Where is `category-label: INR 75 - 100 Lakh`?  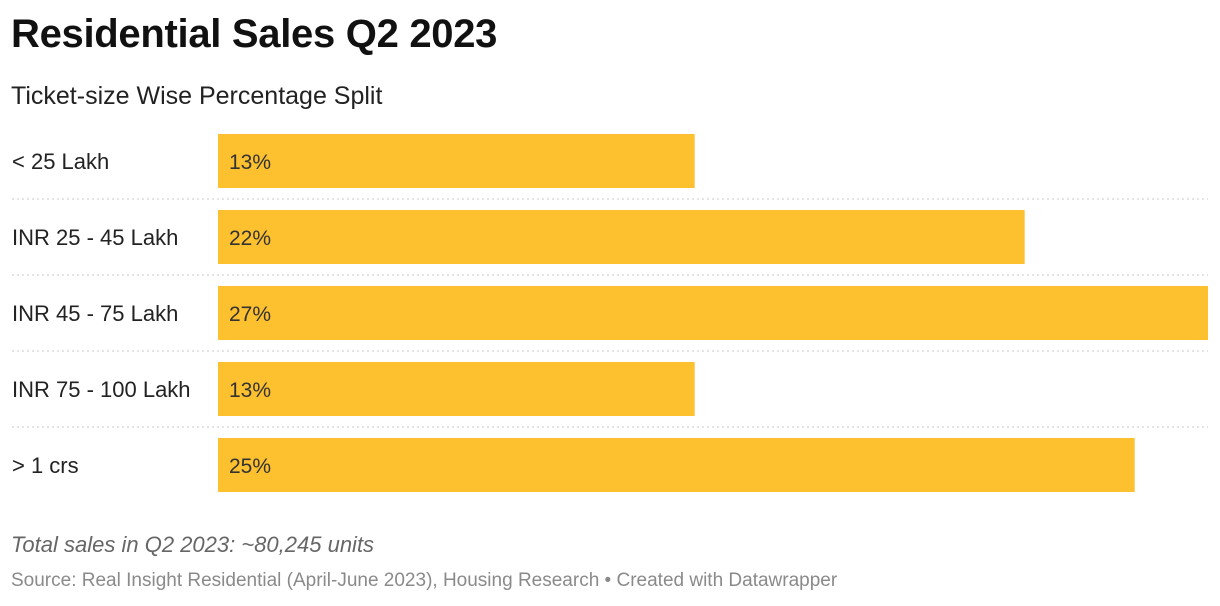 category-label: INR 75 - 100 Lakh is located at coordinates (101, 389).